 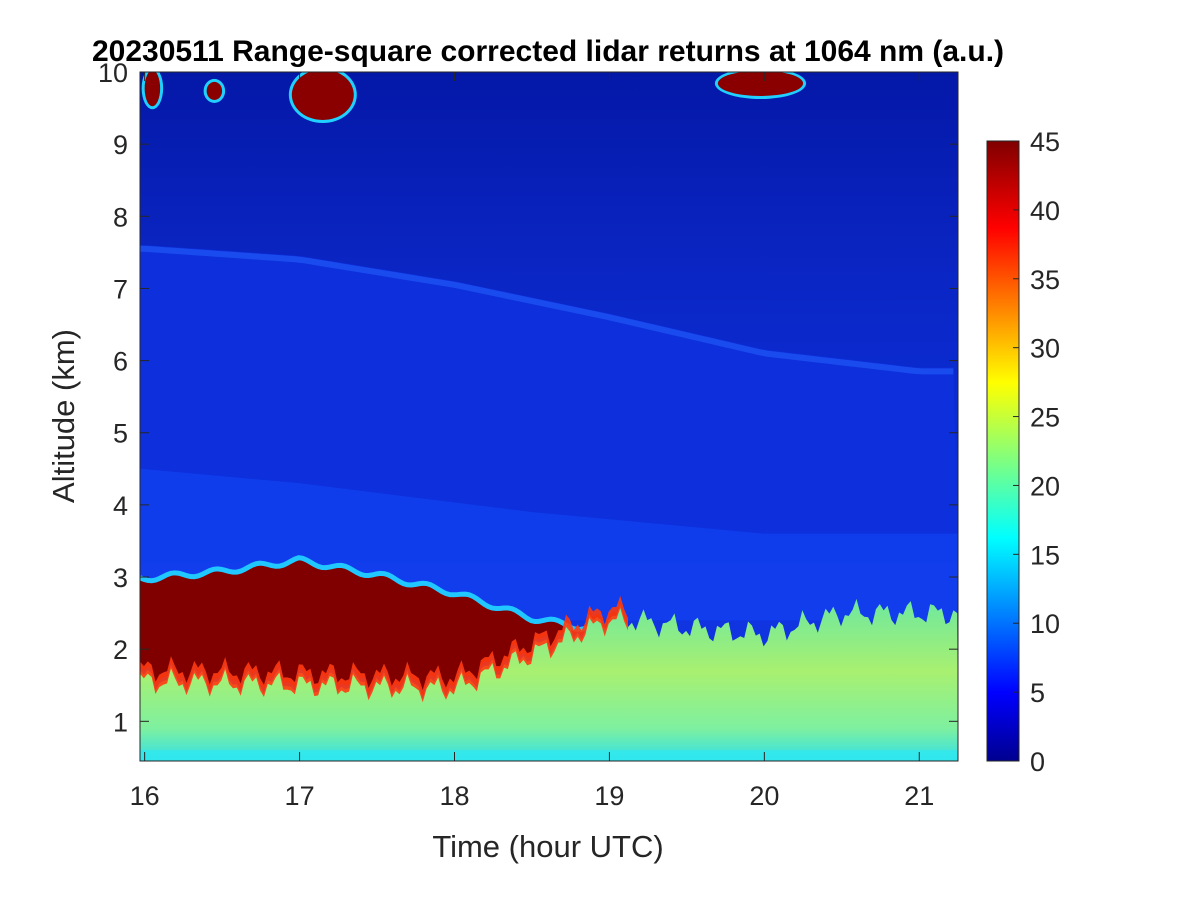 What do you see at coordinates (120, 217) in the screenshot?
I see `y-tick-label: 8` at bounding box center [120, 217].